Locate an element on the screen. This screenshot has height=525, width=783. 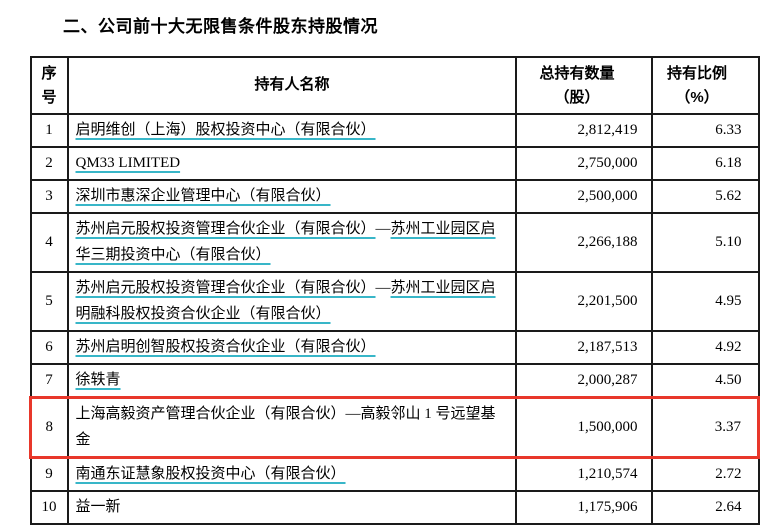
table-header: 序 号 持有人名称 总持有数量 （股） 持有比例 （%） is located at coordinates (394, 85).